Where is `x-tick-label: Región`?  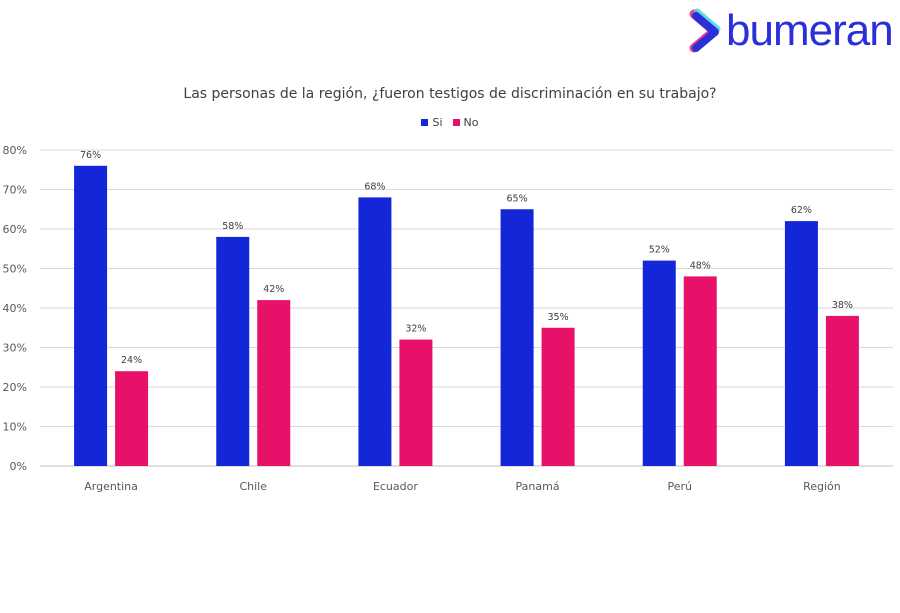 x-tick-label: Región is located at coordinates (822, 486).